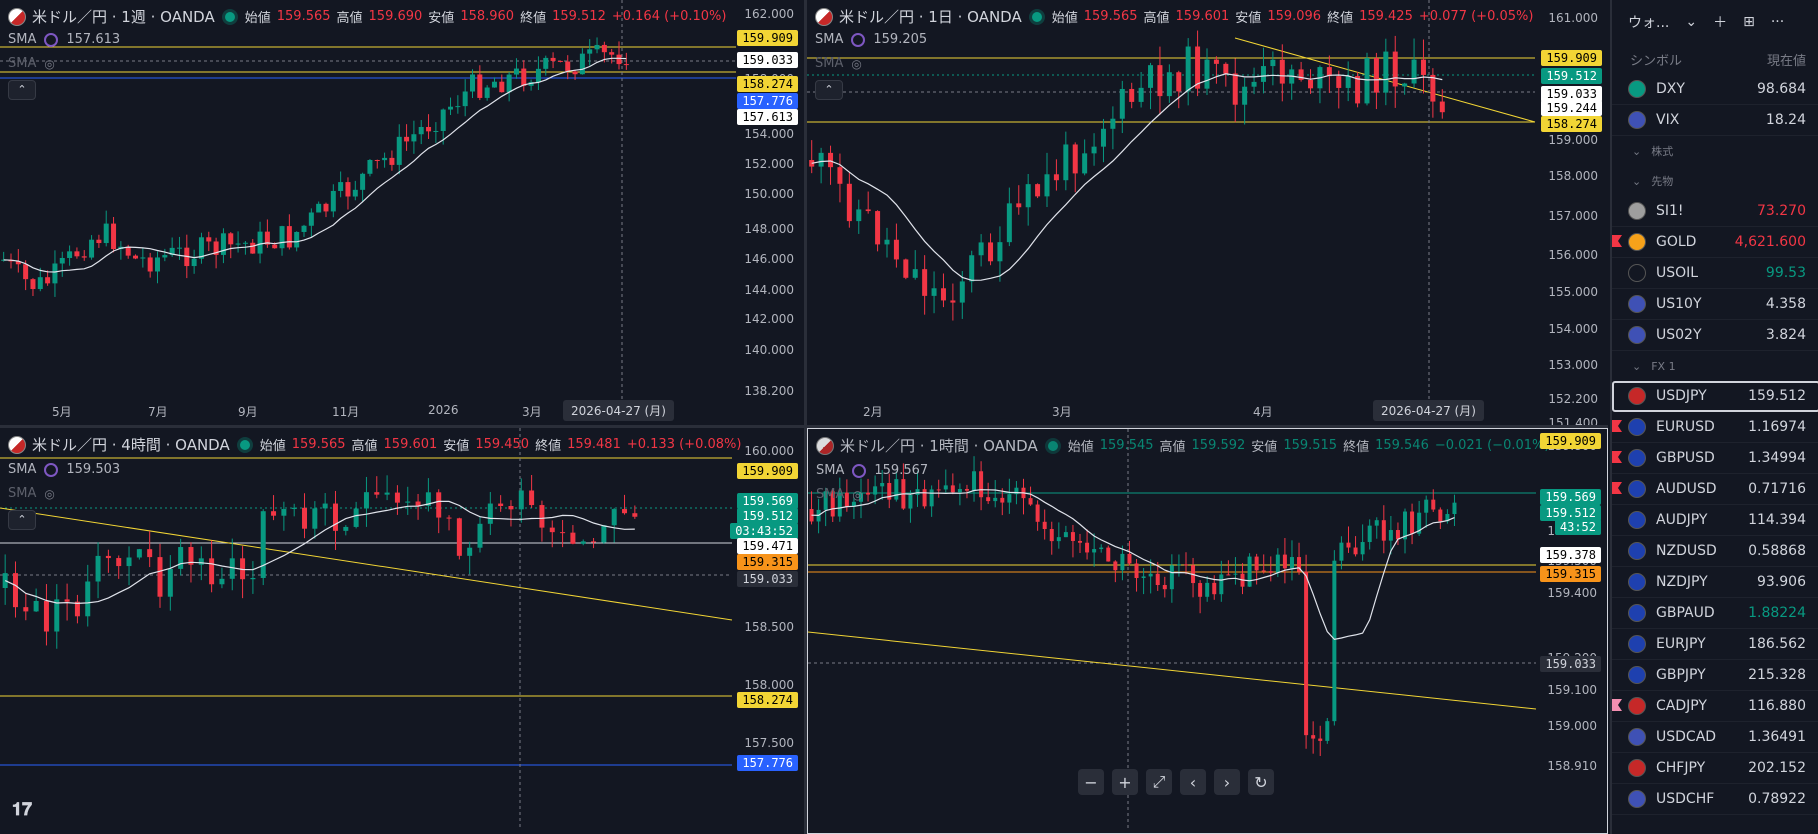 This screenshot has height=834, width=1818. What do you see at coordinates (1715, 489) in the screenshot?
I see `watchlist-row-audusd: AUDUSD 0.71716` at bounding box center [1715, 489].